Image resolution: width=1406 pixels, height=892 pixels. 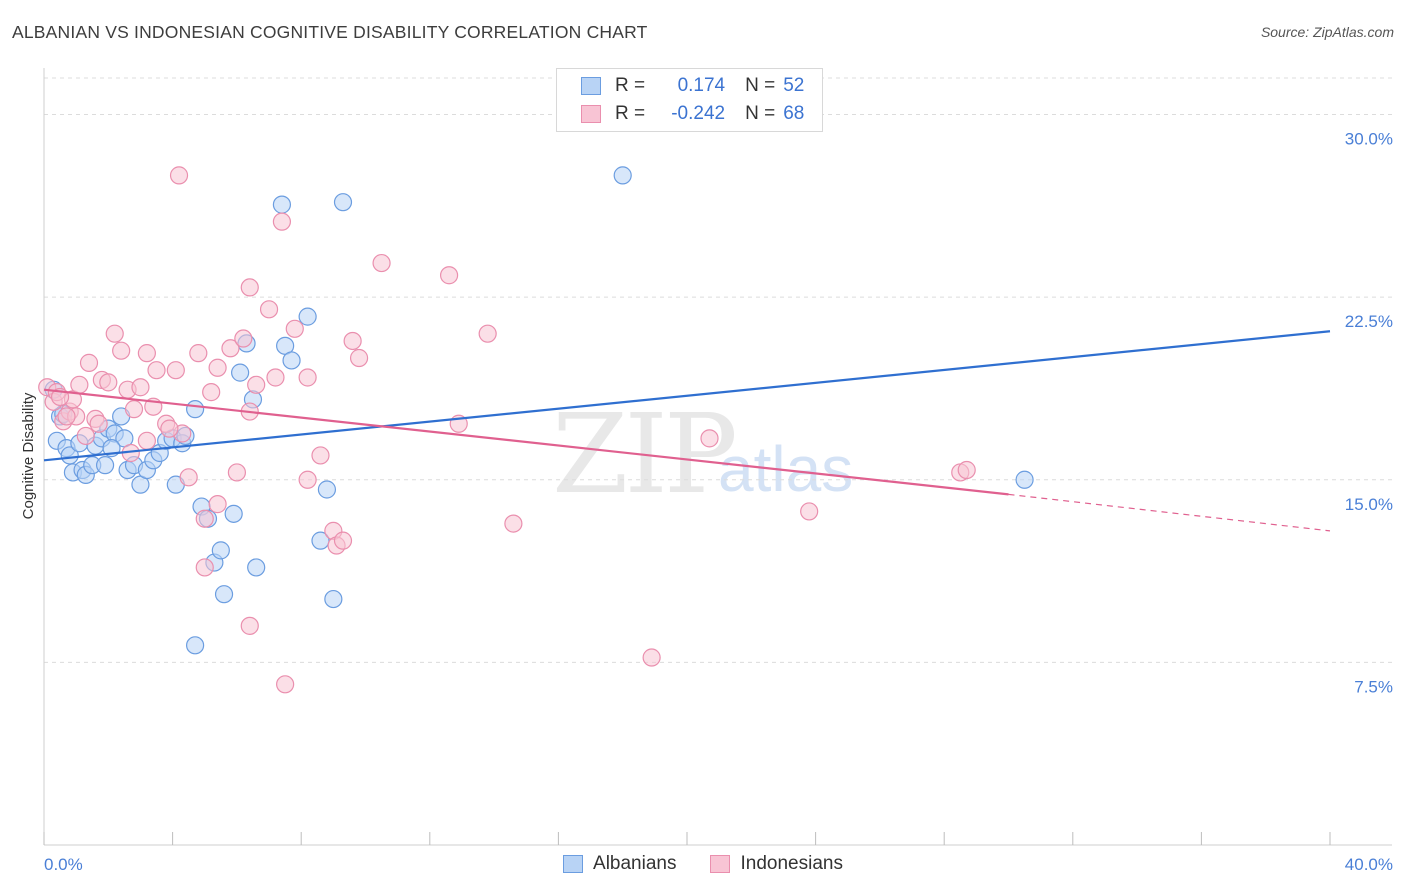 I want to click on stats-legend: R = 0.174 N = 52 R = -0.242 N = 68, so click(x=689, y=100).